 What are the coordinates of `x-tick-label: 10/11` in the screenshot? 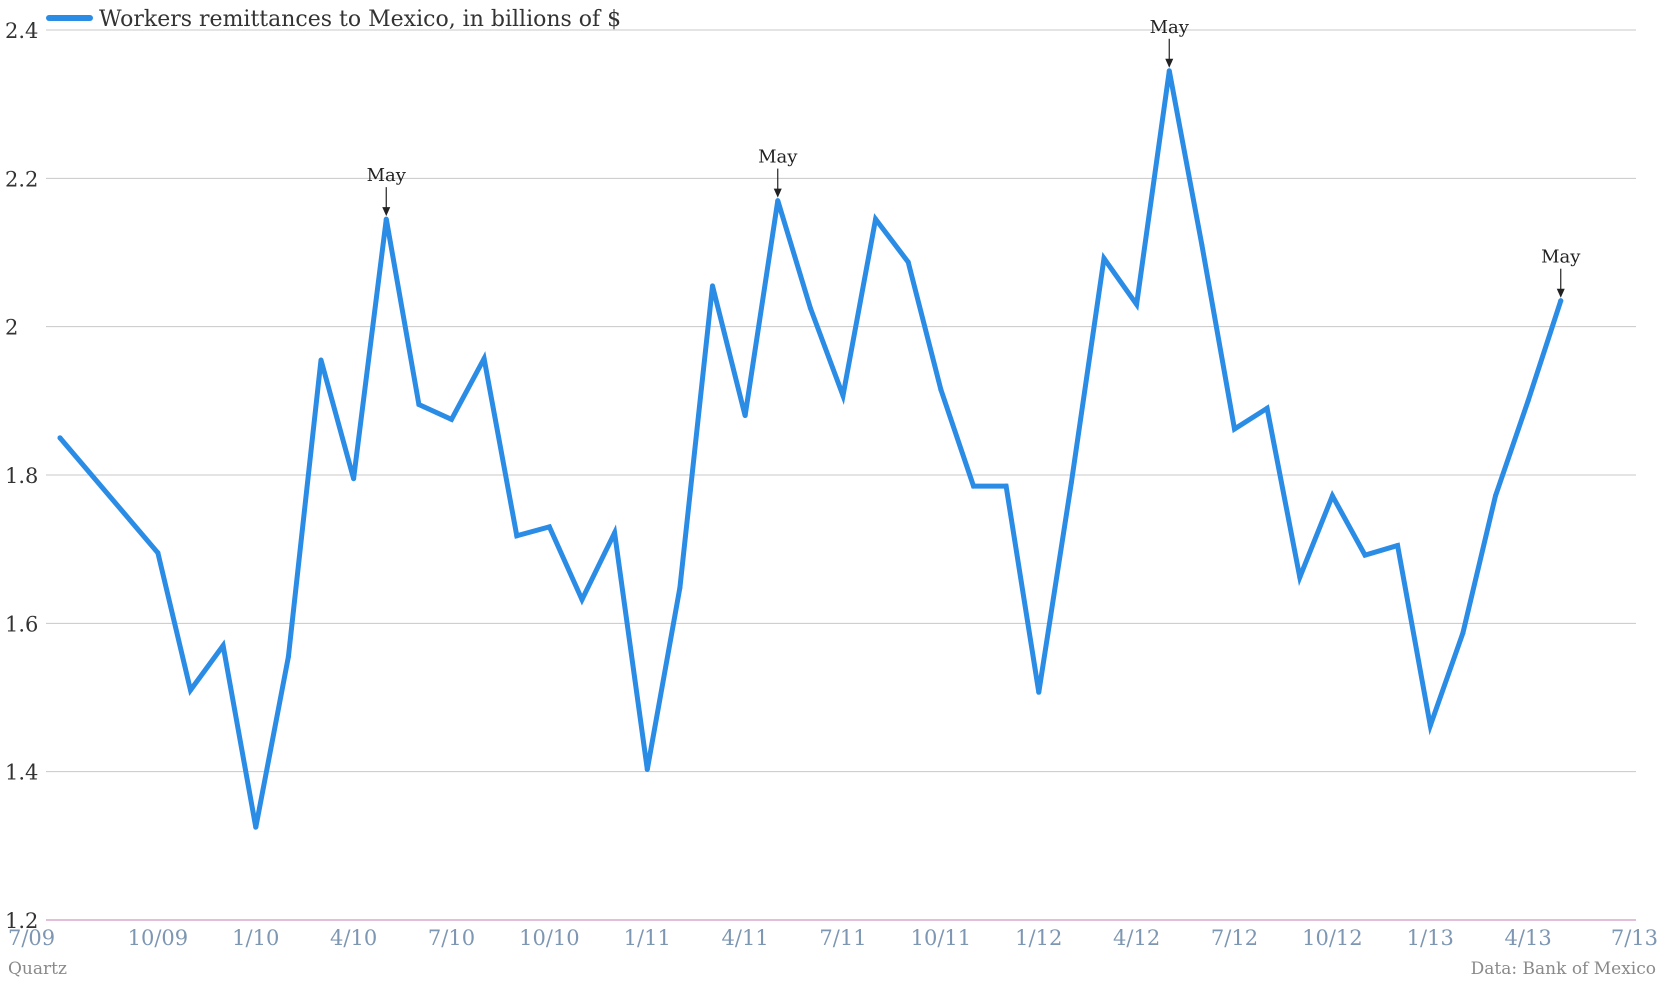 It's located at (941, 938).